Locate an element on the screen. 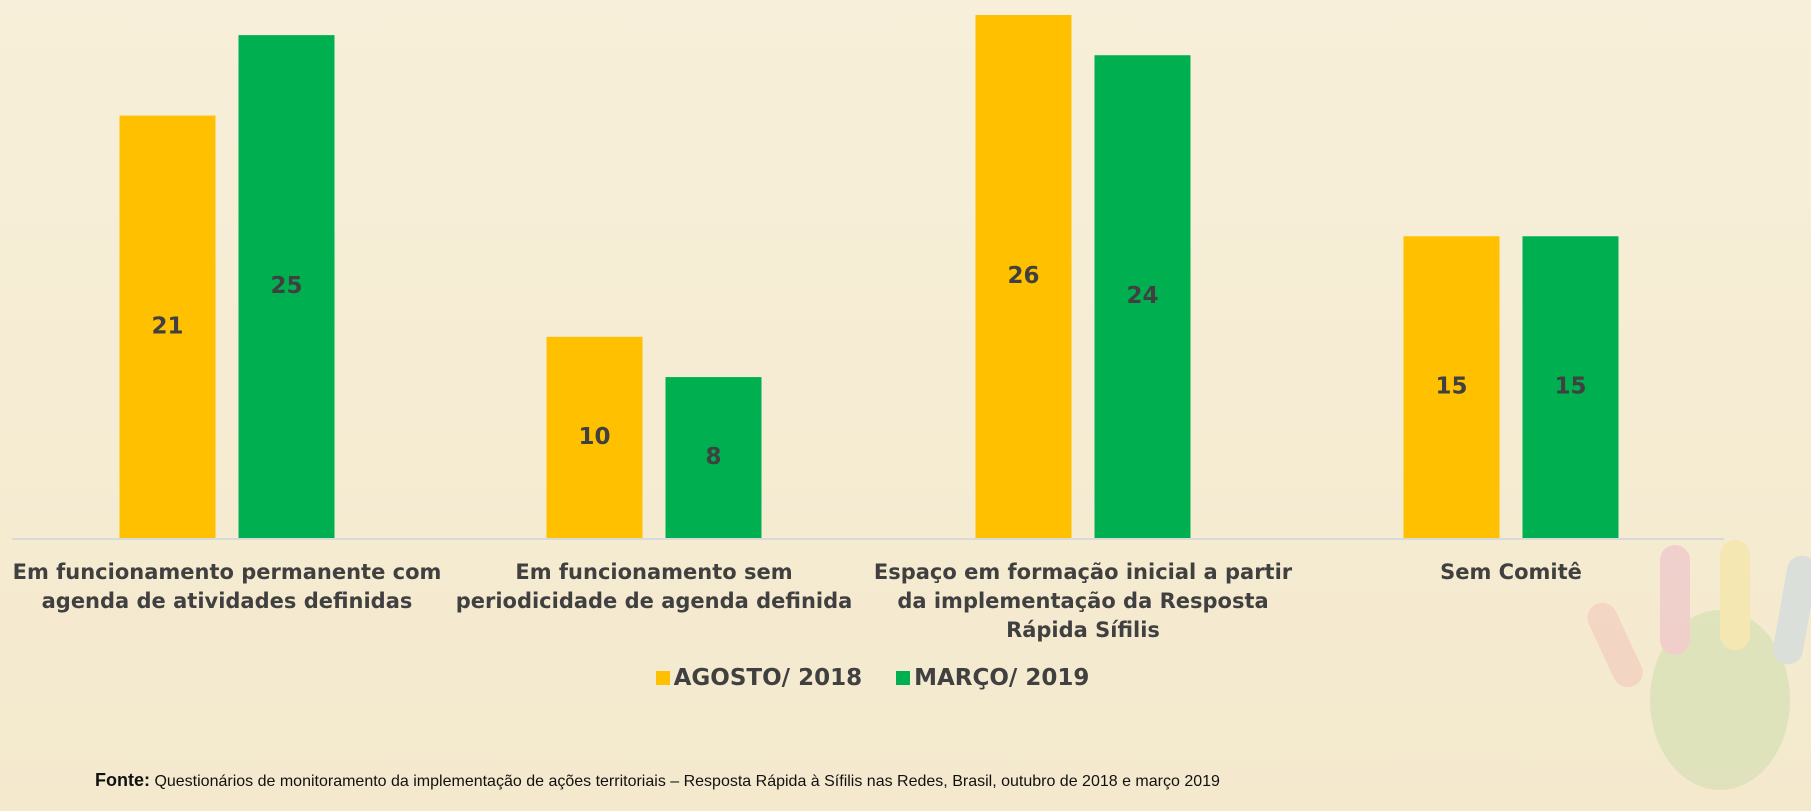 The image size is (1811, 811). legend-item: AGOSTO/ 2018 is located at coordinates (759, 678).